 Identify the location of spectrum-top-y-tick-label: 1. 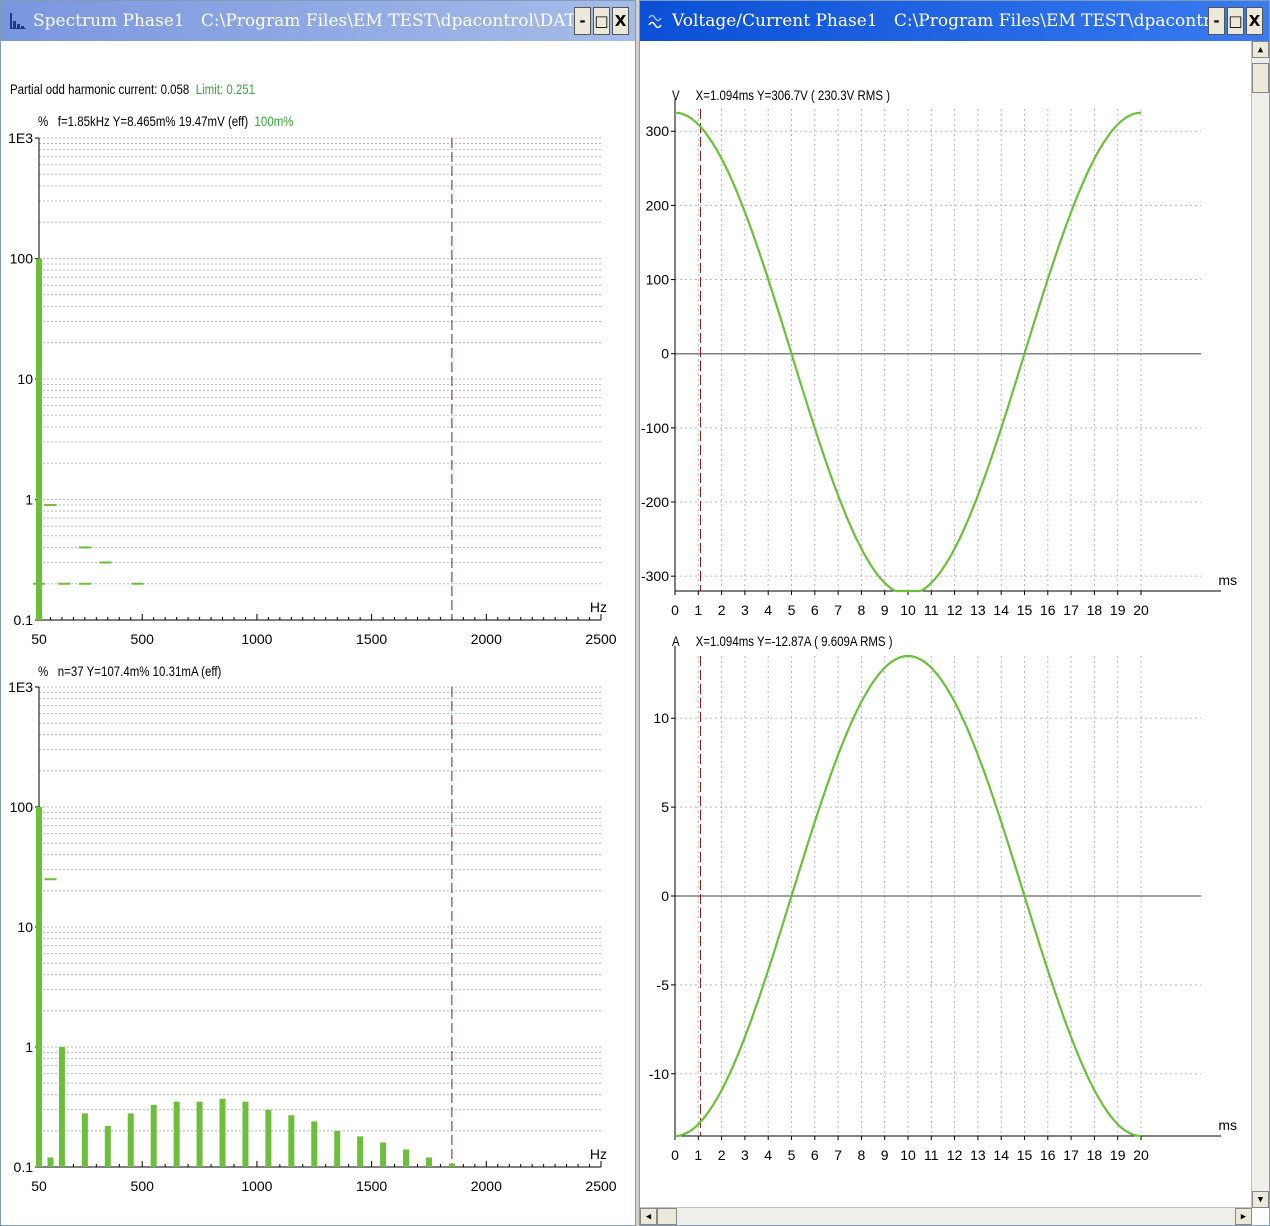
(29, 500).